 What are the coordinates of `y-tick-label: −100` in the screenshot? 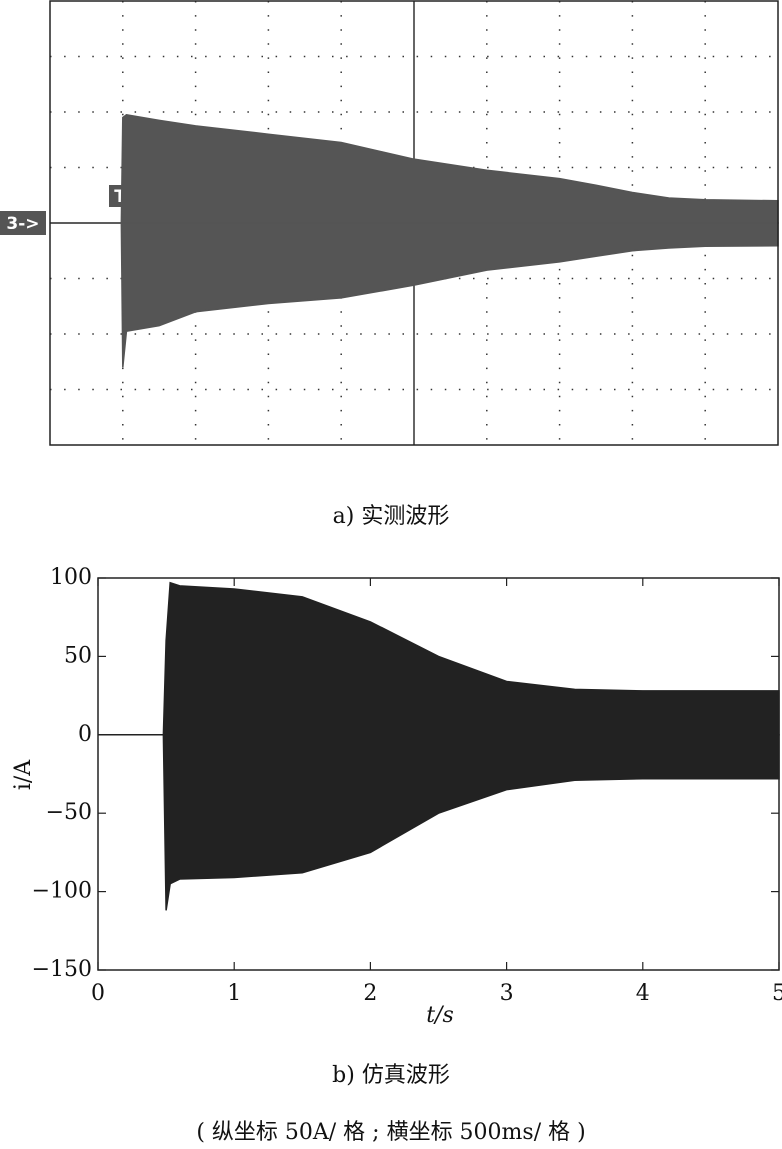 It's located at (62, 891).